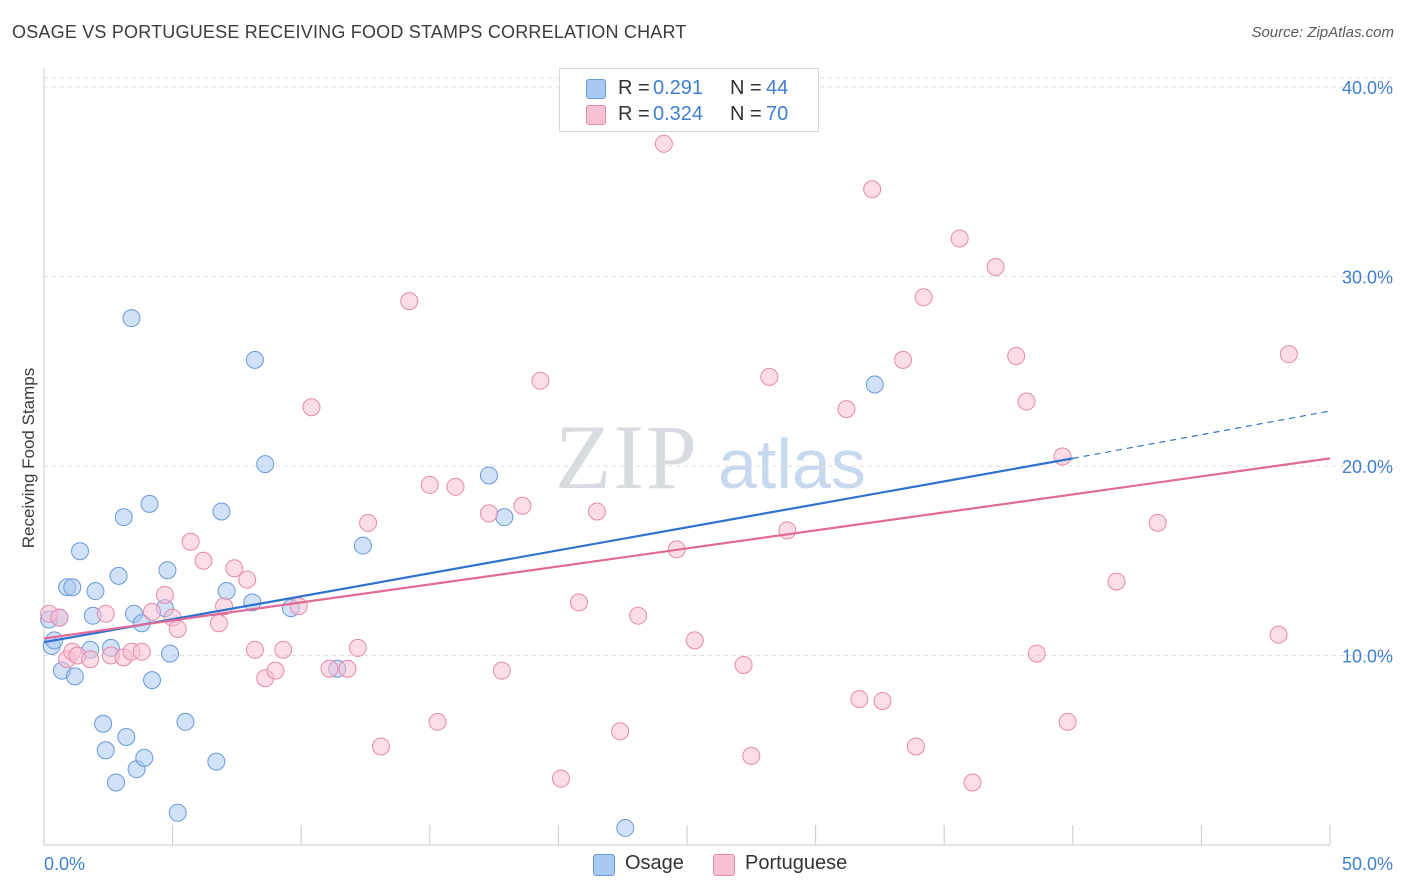 This screenshot has height=892, width=1406. What do you see at coordinates (634, 88) in the screenshot?
I see `osage-r-label: R =` at bounding box center [634, 88].